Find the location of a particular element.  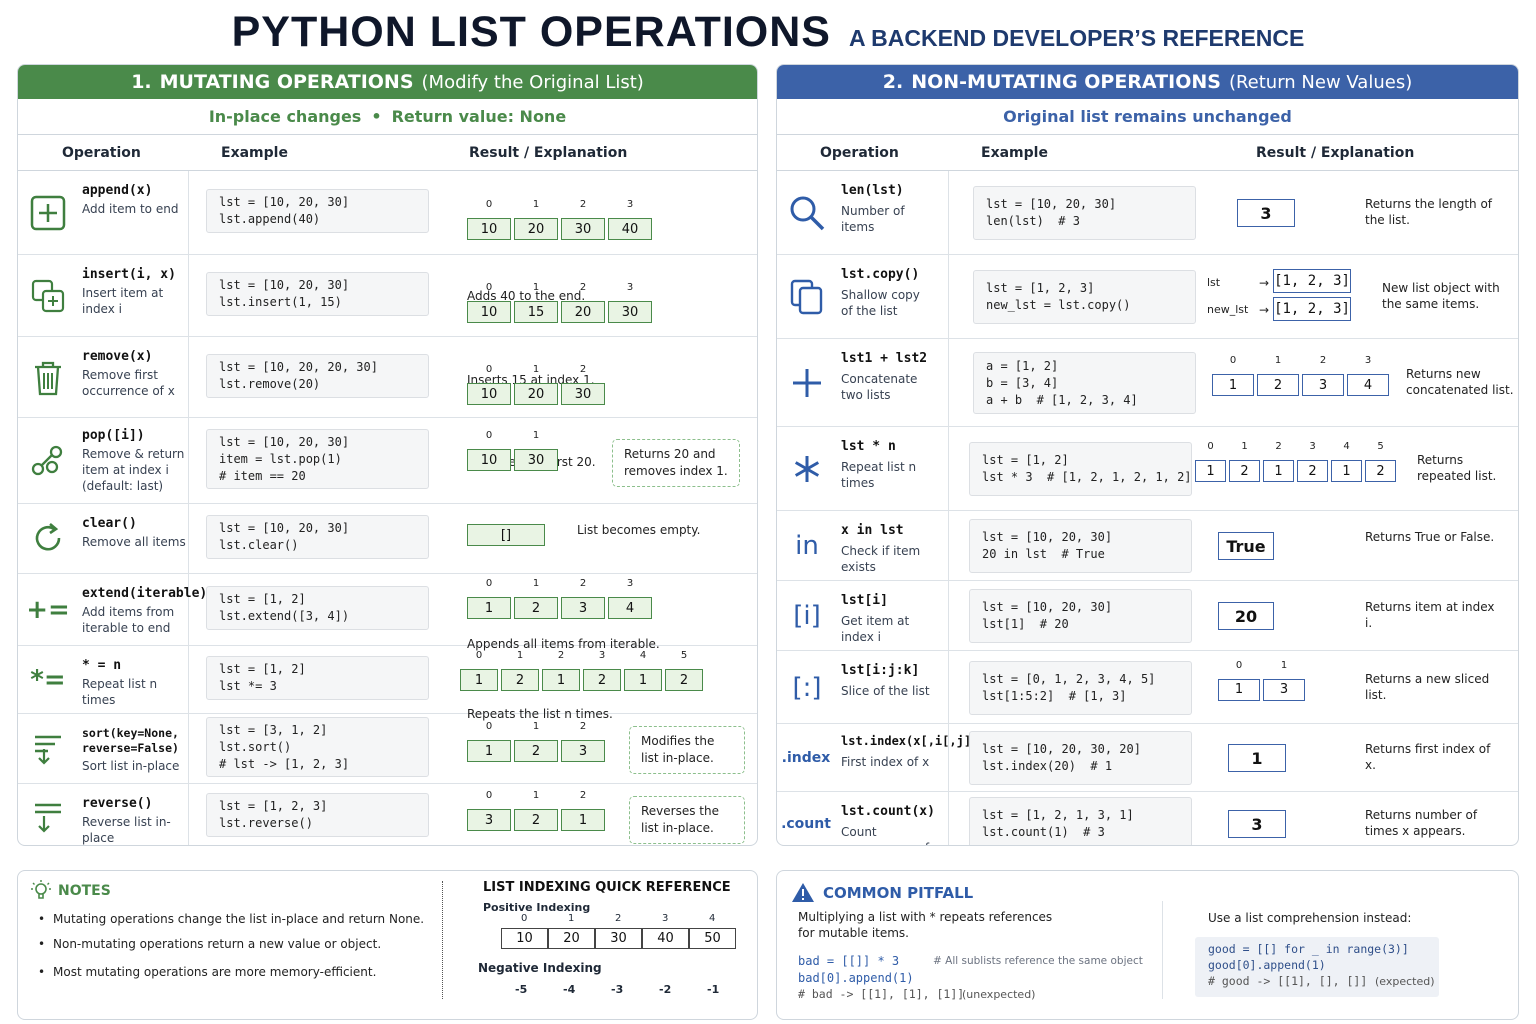

search-icon is located at coordinates (807, 213).